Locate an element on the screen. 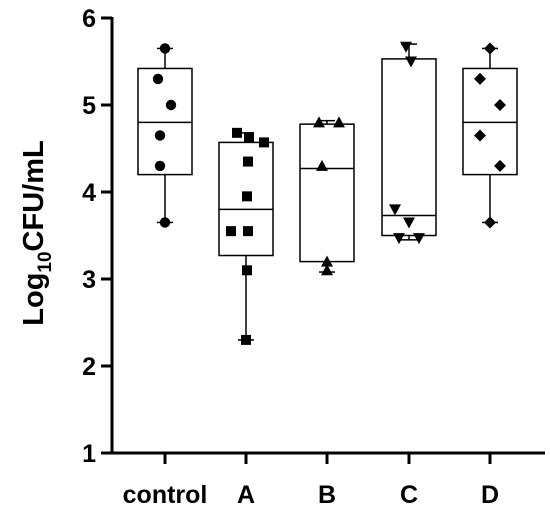 This screenshot has width=550, height=517. x-tick-label: C is located at coordinates (409, 495).